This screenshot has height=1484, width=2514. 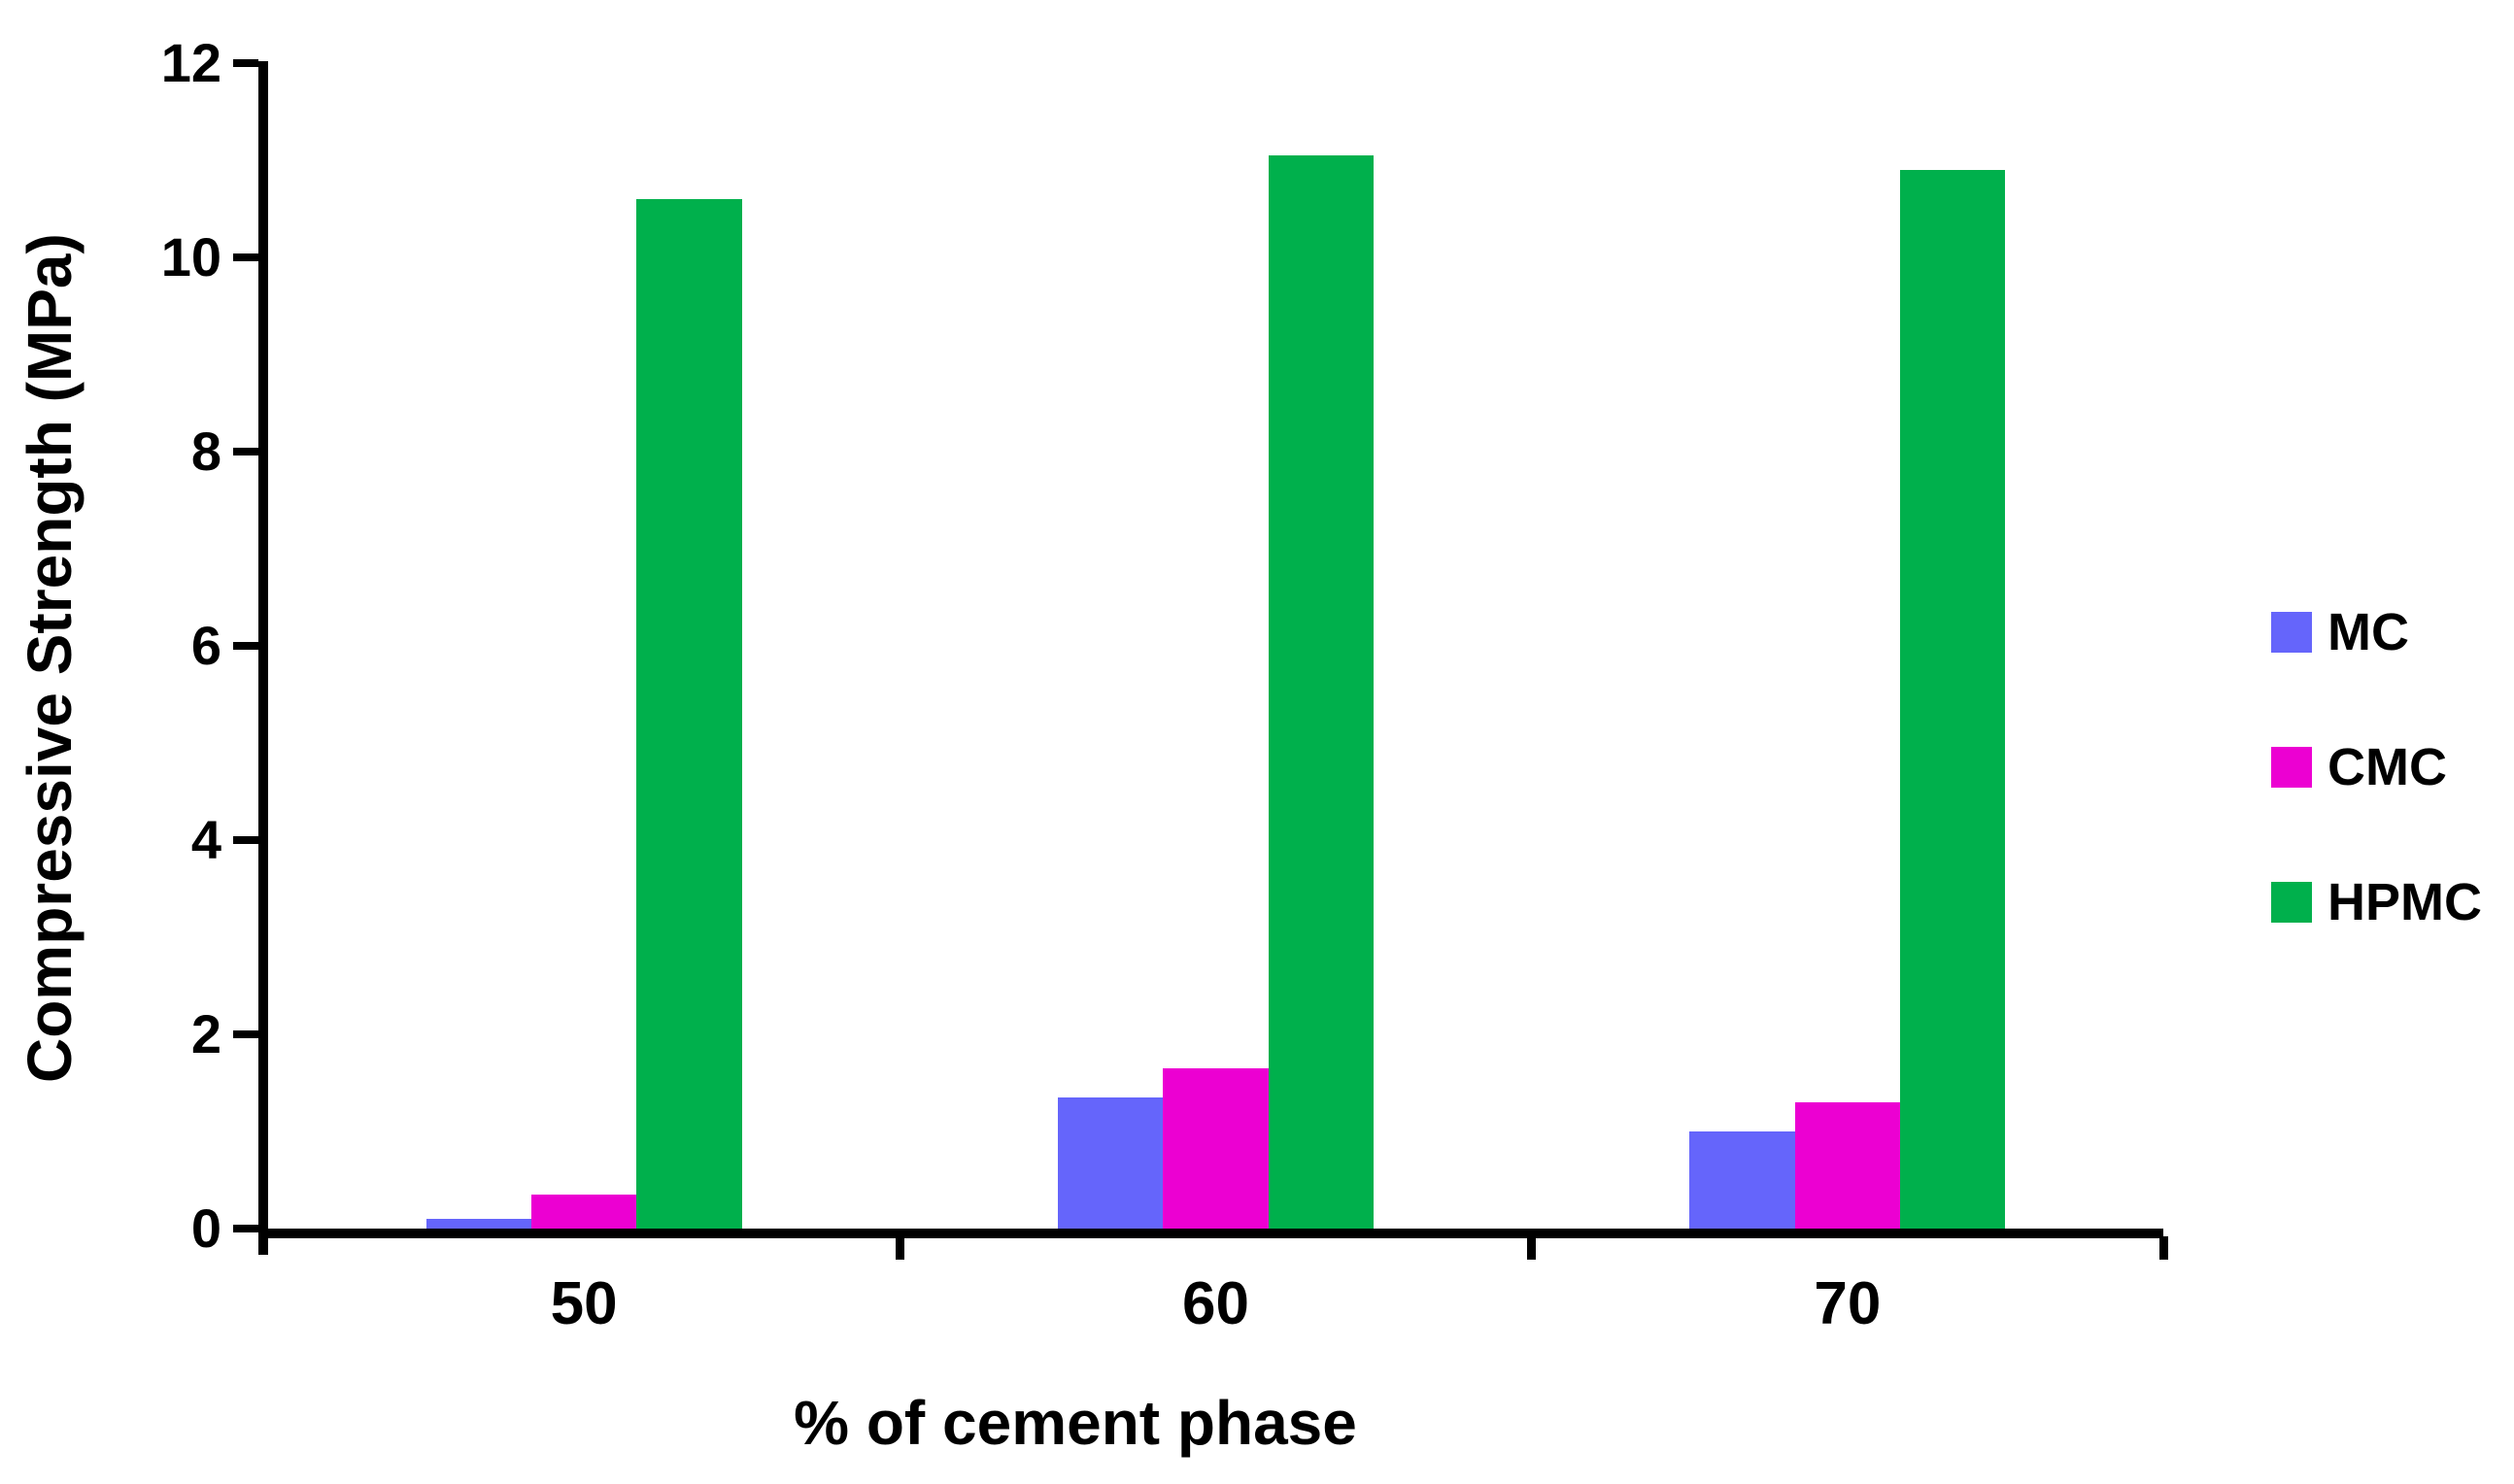 I want to click on x-axis-line, so click(x=1210, y=1233).